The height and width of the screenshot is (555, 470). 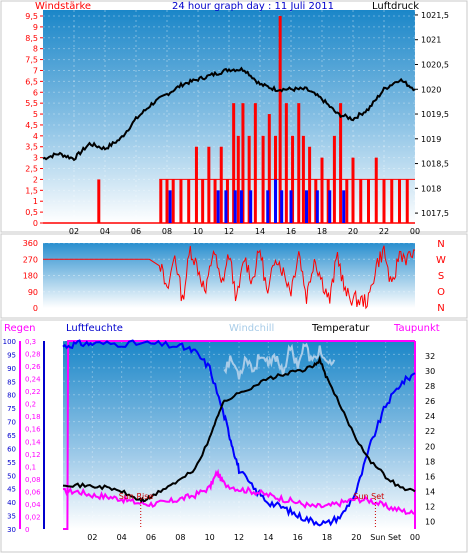 What do you see at coordinates (31, 169) in the screenshot?
I see `tick-label-wind: 2,5` at bounding box center [31, 169].